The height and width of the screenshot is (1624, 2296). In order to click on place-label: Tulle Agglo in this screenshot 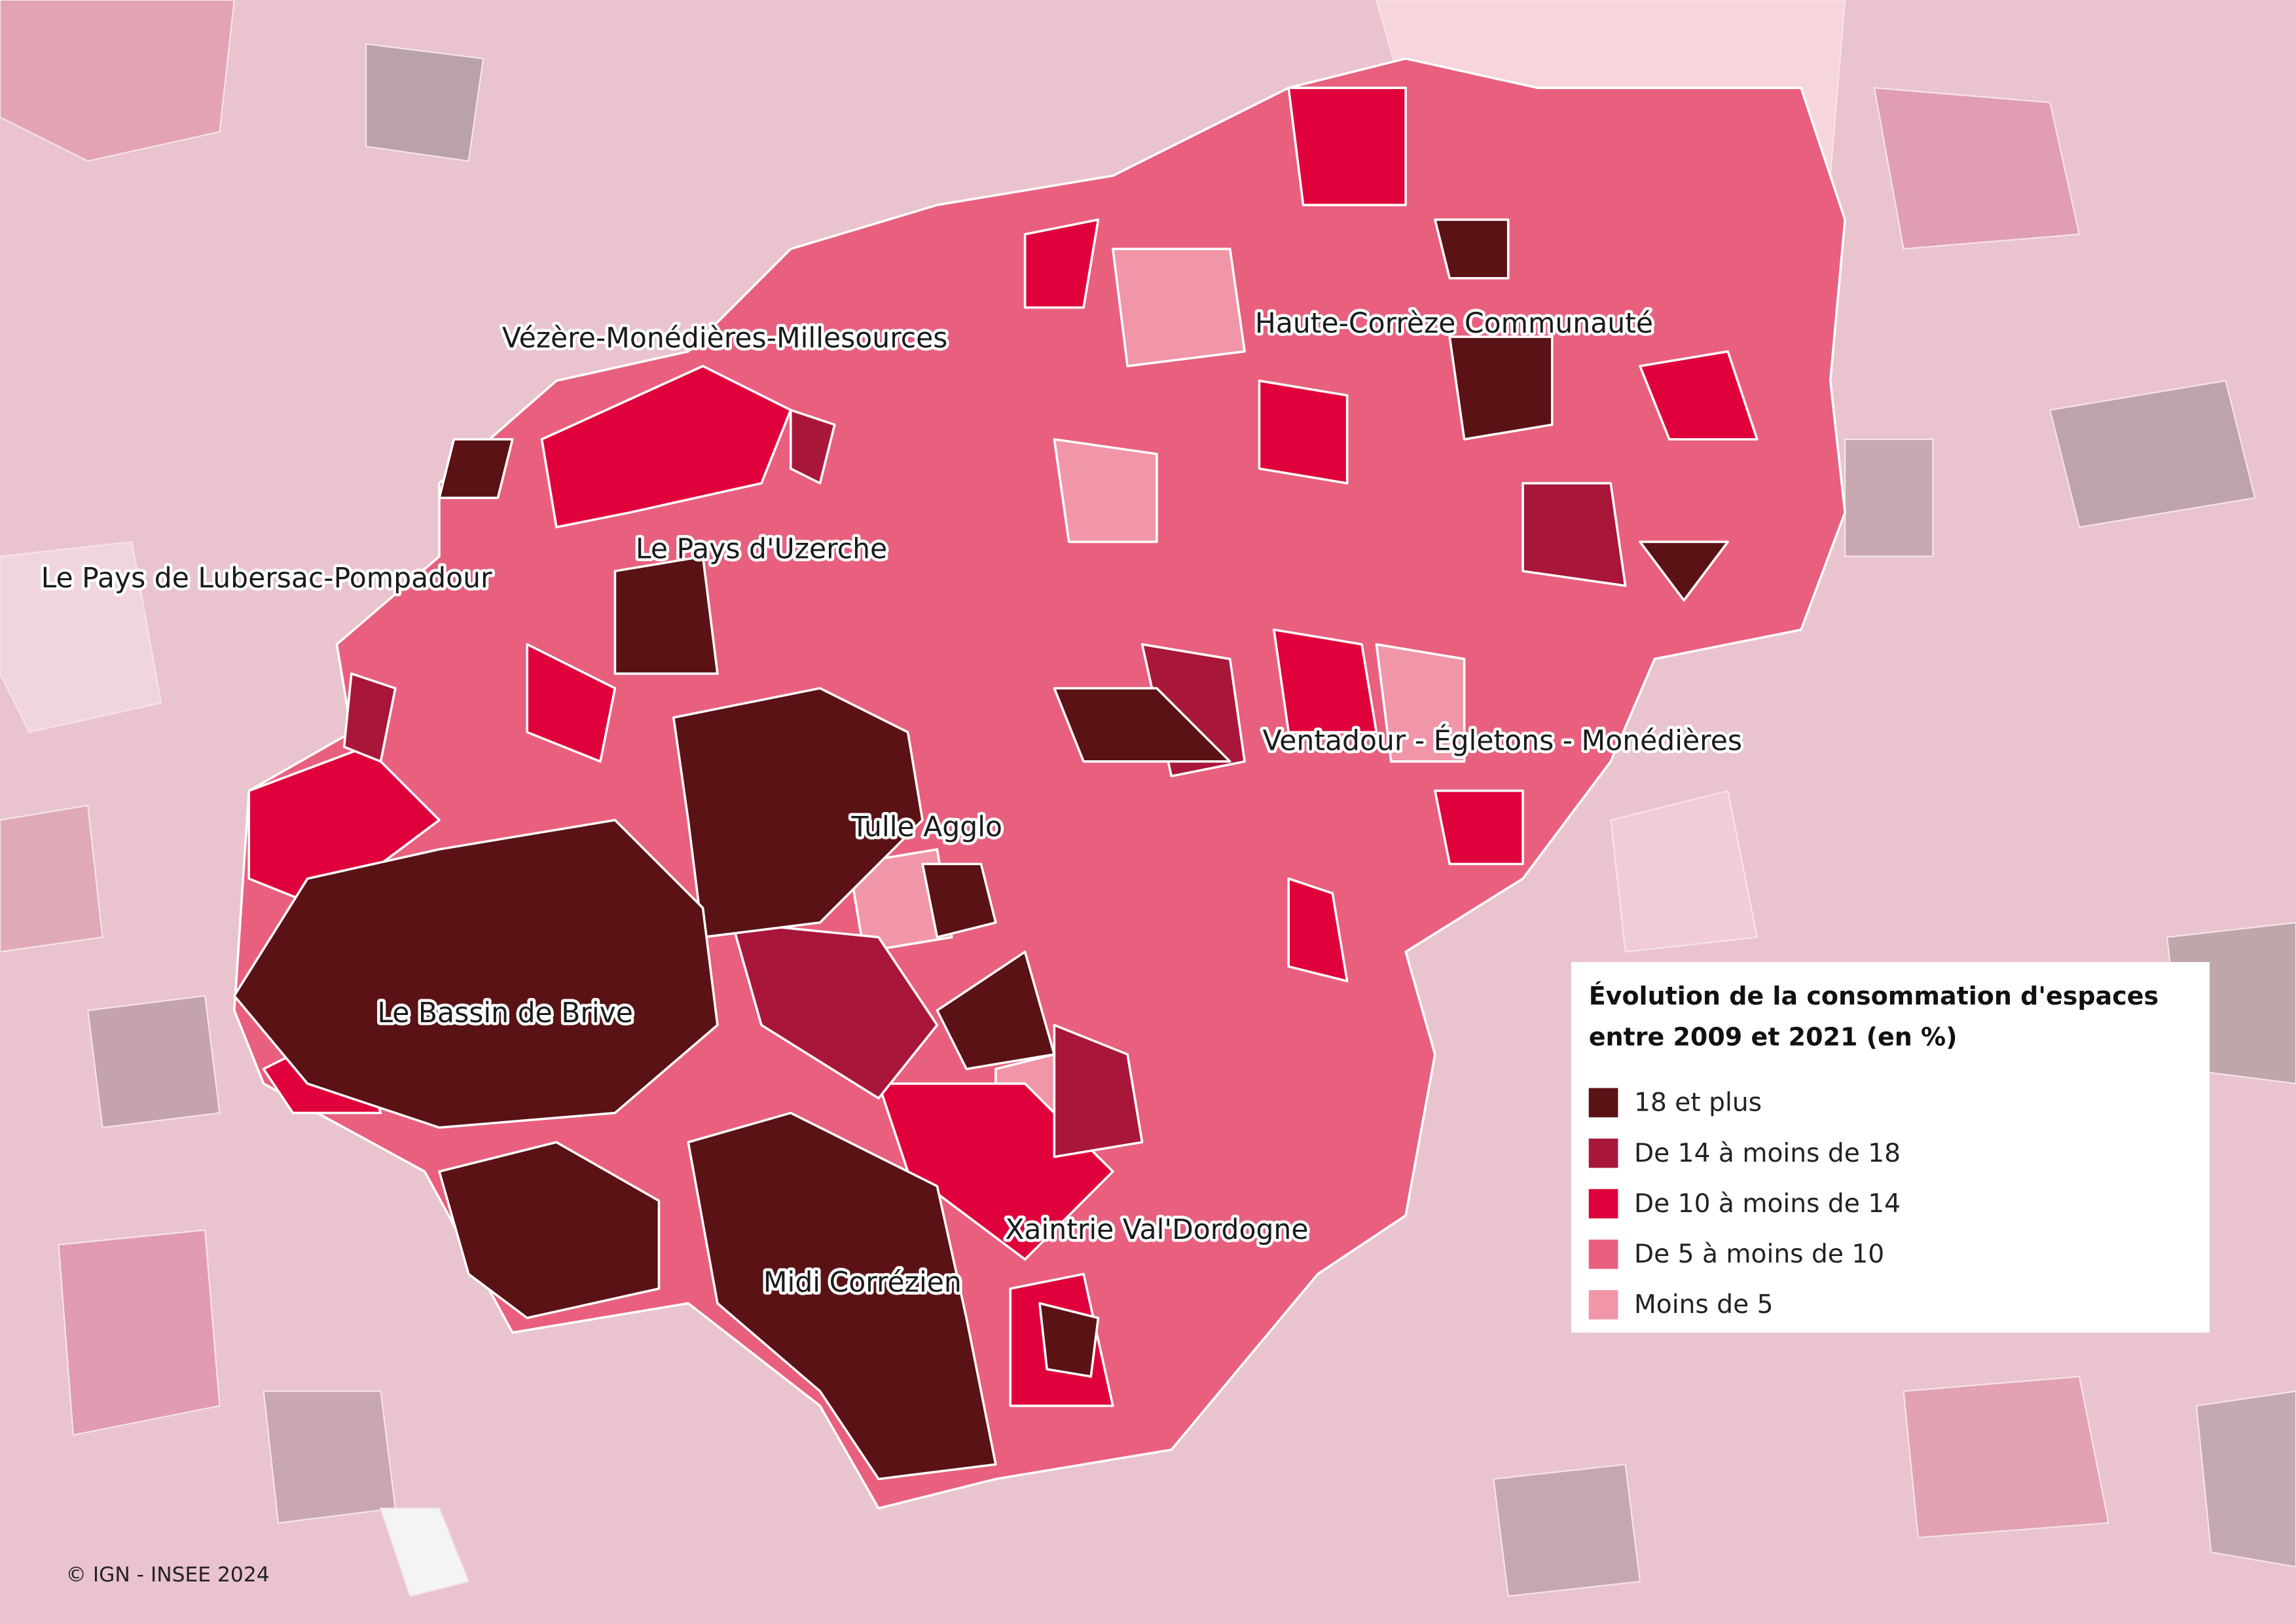, I will do `click(926, 827)`.